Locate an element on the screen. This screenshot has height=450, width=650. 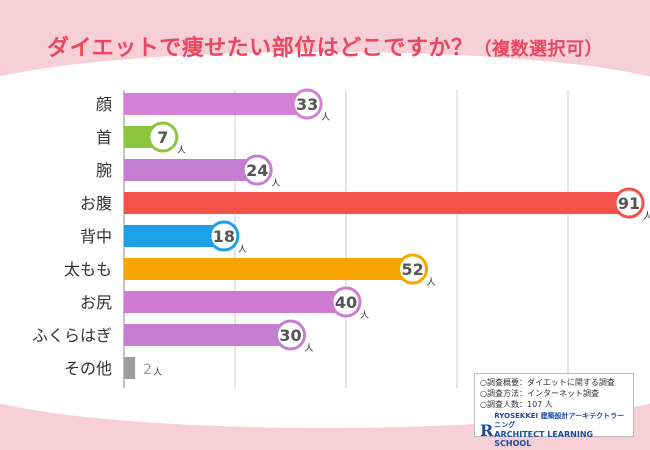
category-label: ふくらはぎ is located at coordinates (72, 335).